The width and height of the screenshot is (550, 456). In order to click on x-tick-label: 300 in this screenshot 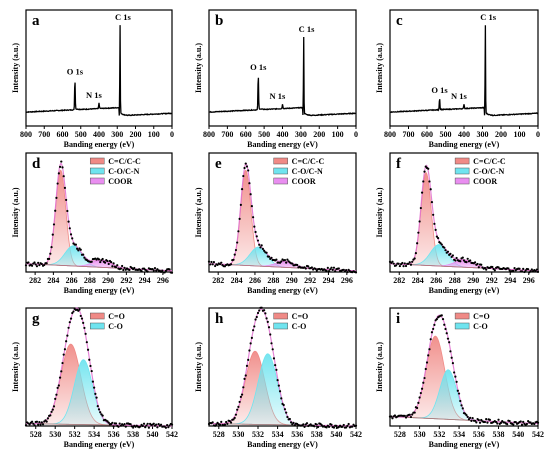, I will do `click(483, 134)`.